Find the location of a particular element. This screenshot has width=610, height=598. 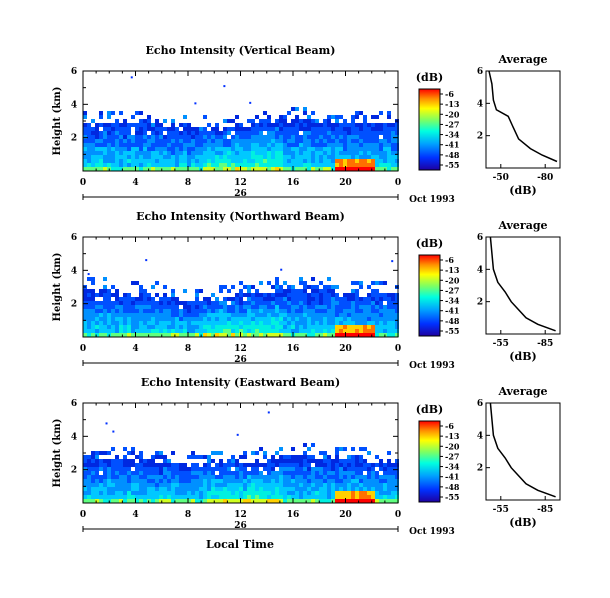

profile-x-tick: -80 is located at coordinates (545, 178).